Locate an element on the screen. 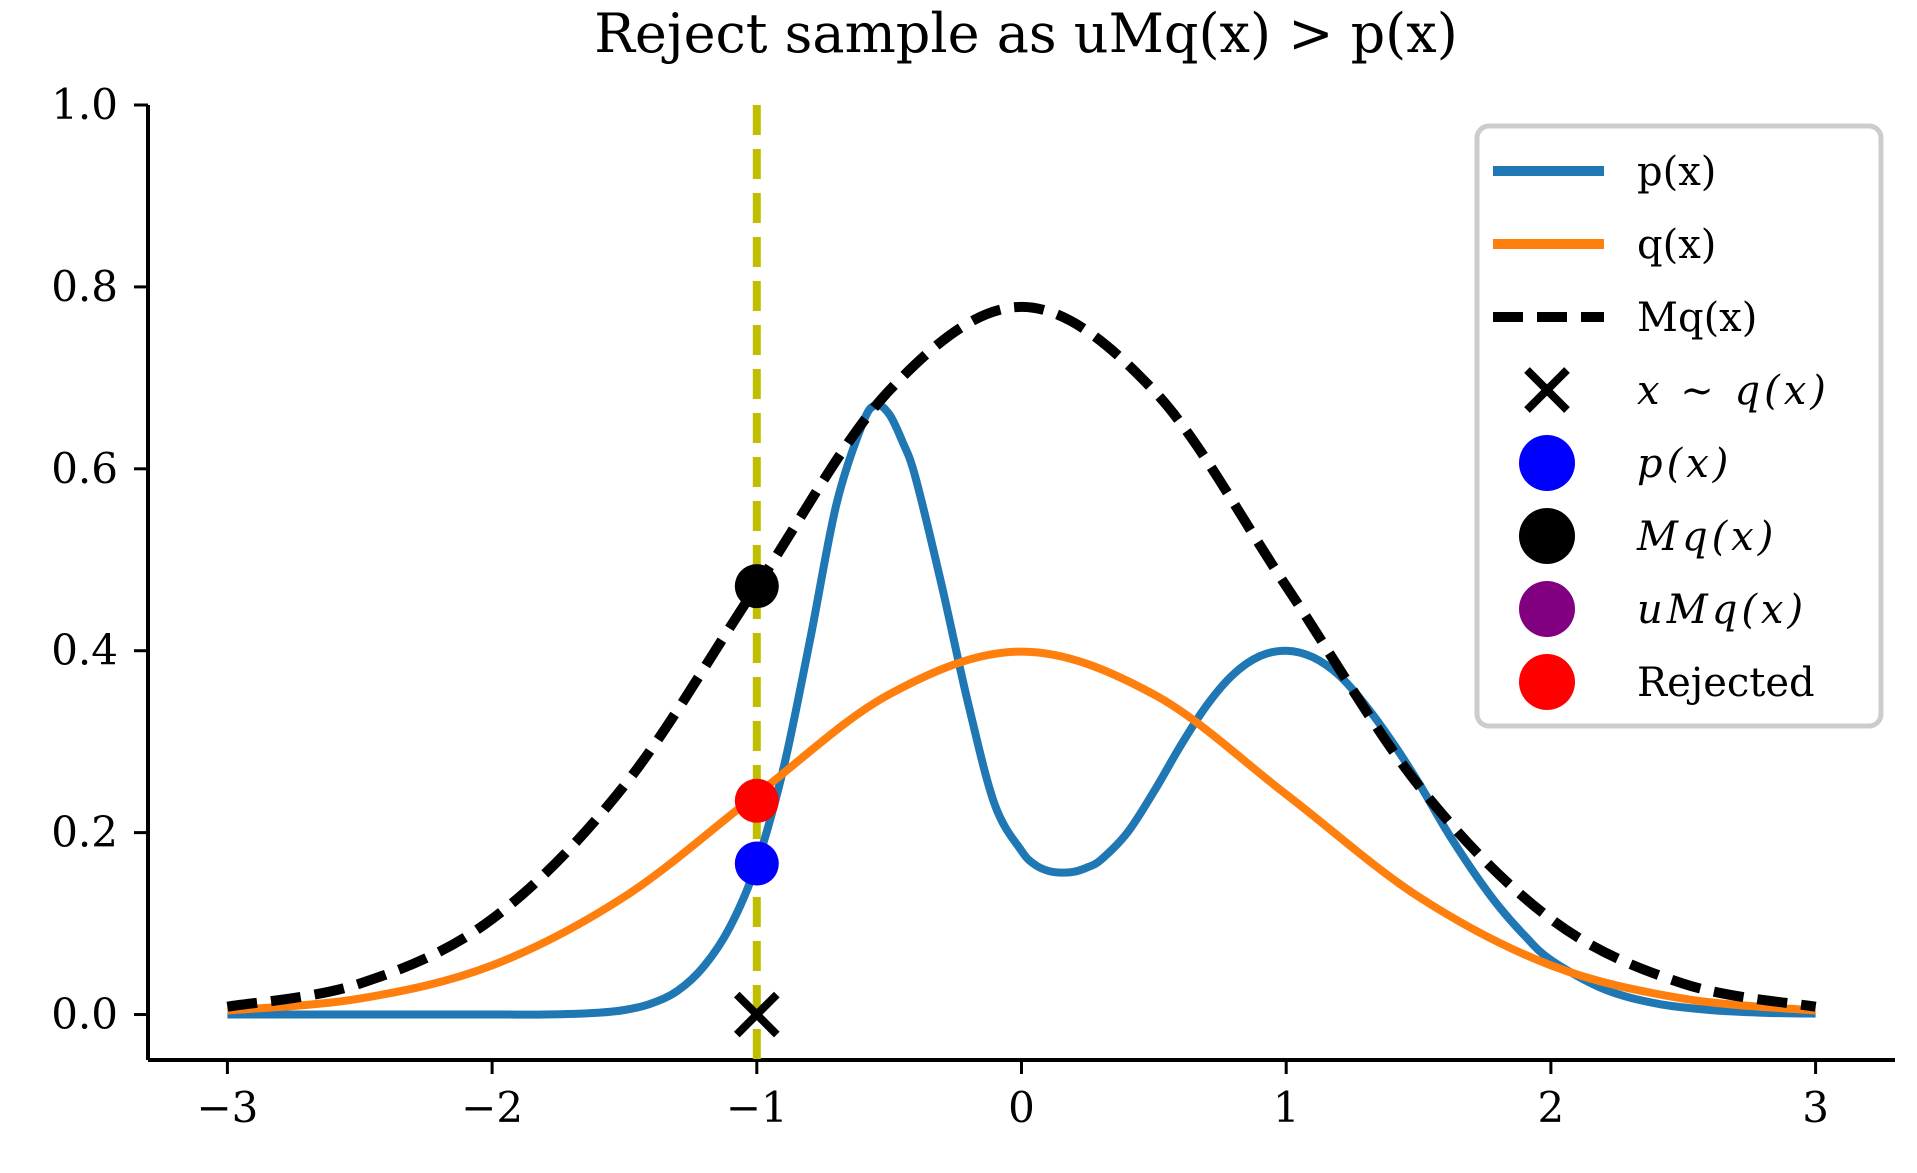  legend-box is located at coordinates (1679, 426).